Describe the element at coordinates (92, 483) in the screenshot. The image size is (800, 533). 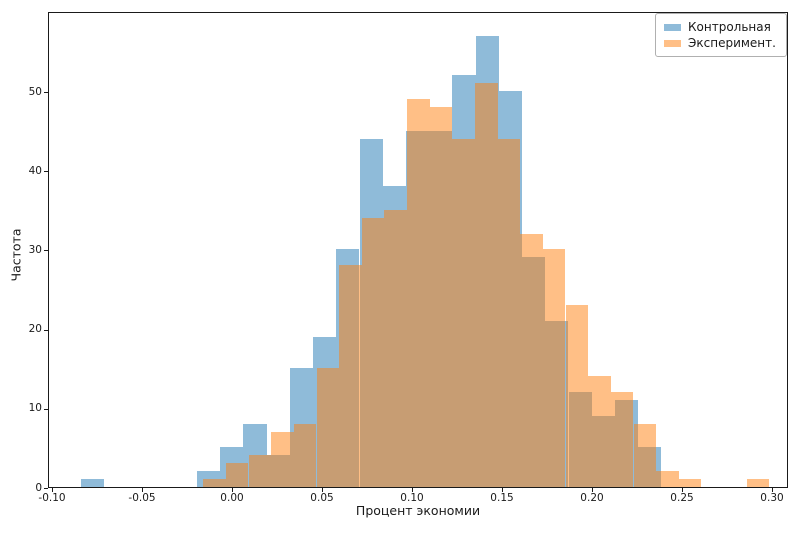
I see `hist-bar-control` at that location.